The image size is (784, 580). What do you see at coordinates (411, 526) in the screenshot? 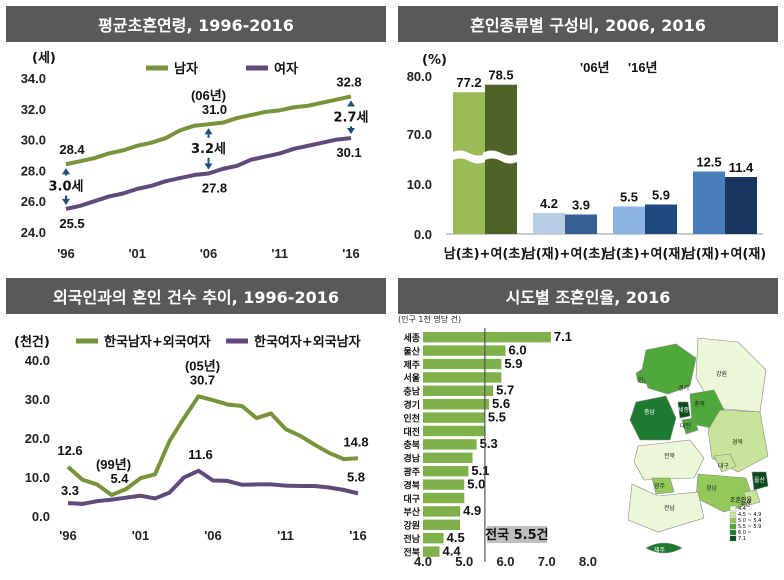
I see `region-label: 강원` at bounding box center [411, 526].